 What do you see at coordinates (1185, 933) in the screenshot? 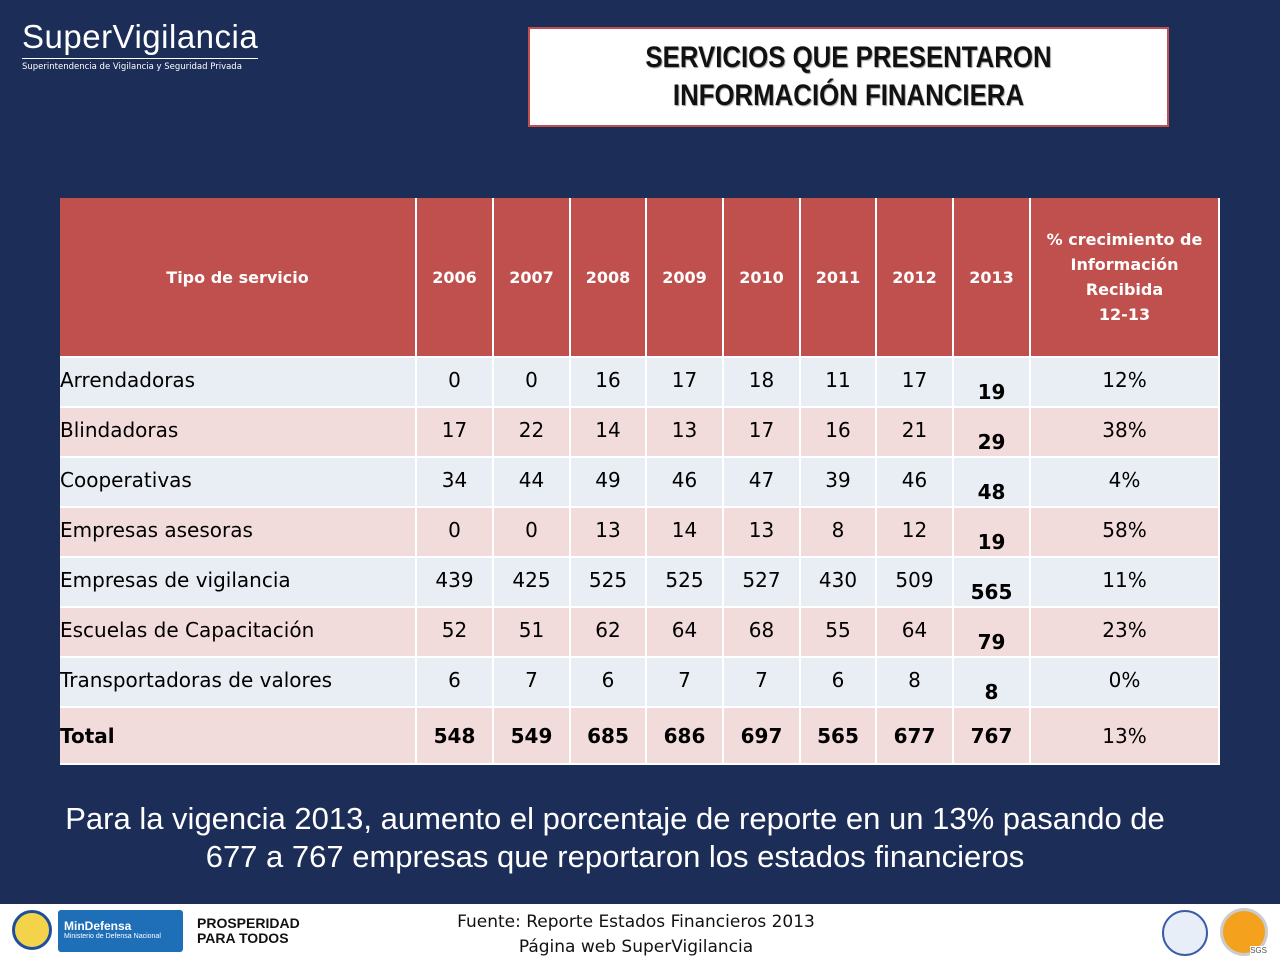
I see `cert-seal` at bounding box center [1185, 933].